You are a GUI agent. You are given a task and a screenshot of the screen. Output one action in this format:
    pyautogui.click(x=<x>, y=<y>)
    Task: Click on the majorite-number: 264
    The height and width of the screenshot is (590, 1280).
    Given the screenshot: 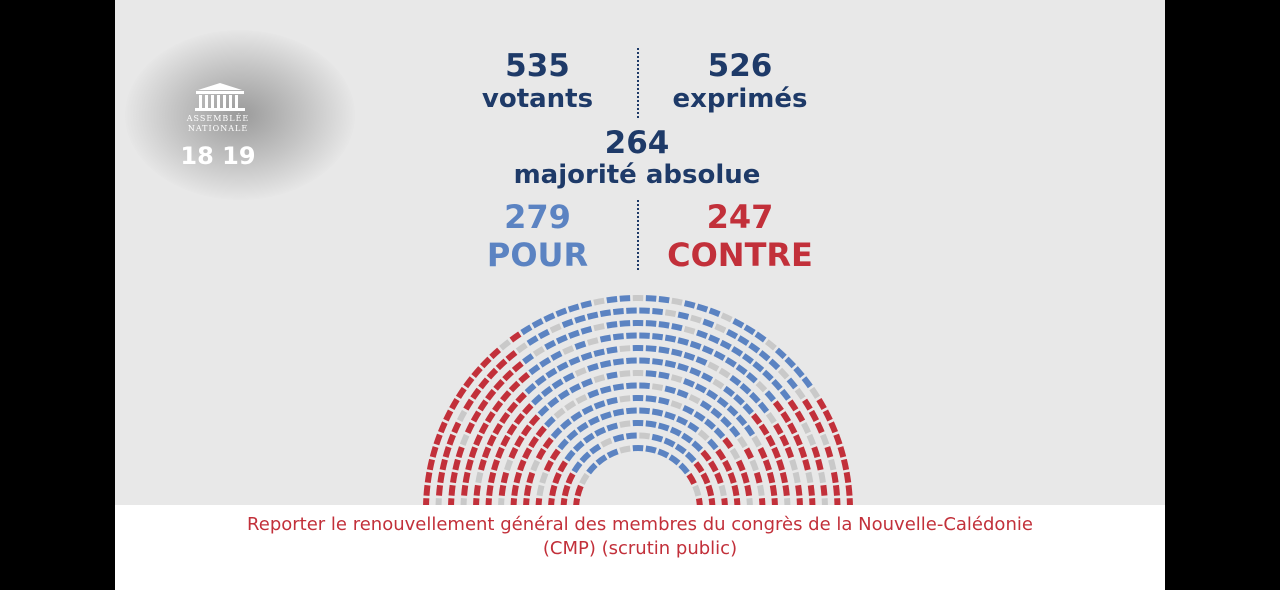 What is the action you would take?
    pyautogui.click(x=637, y=143)
    